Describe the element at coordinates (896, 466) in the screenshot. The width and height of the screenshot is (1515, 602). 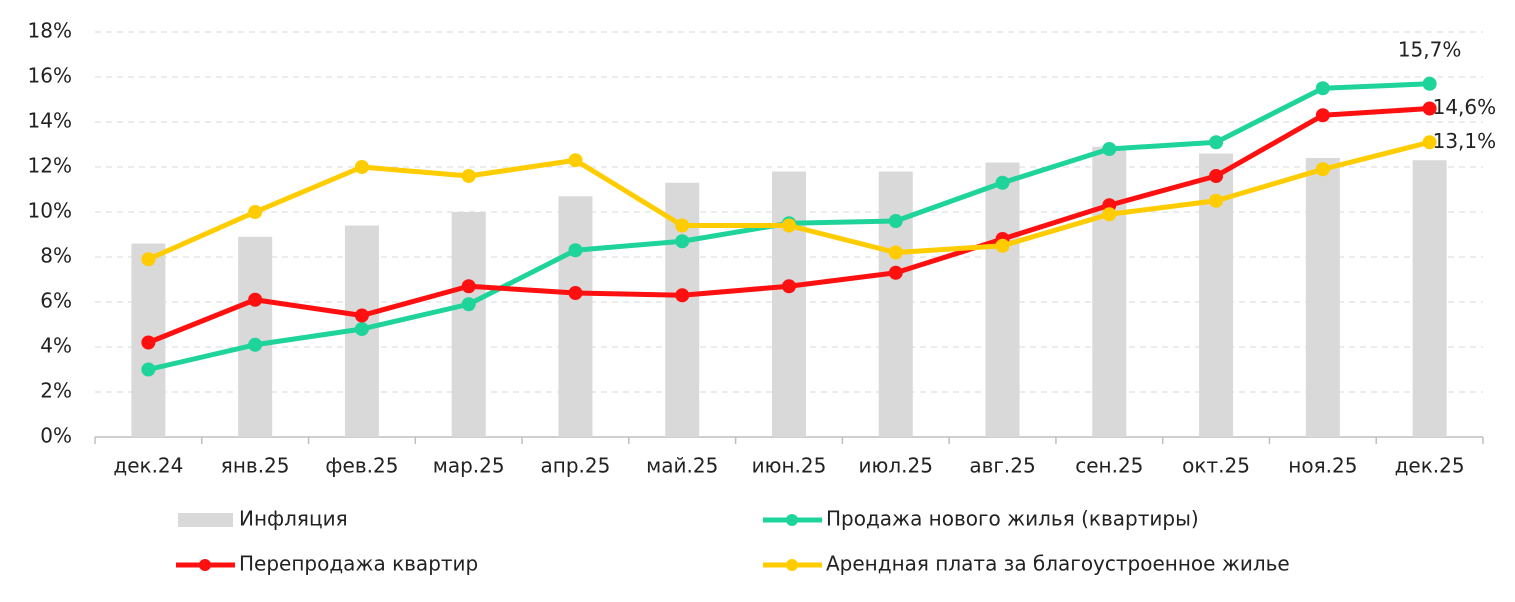
I see `x-tick-label: июл.25` at that location.